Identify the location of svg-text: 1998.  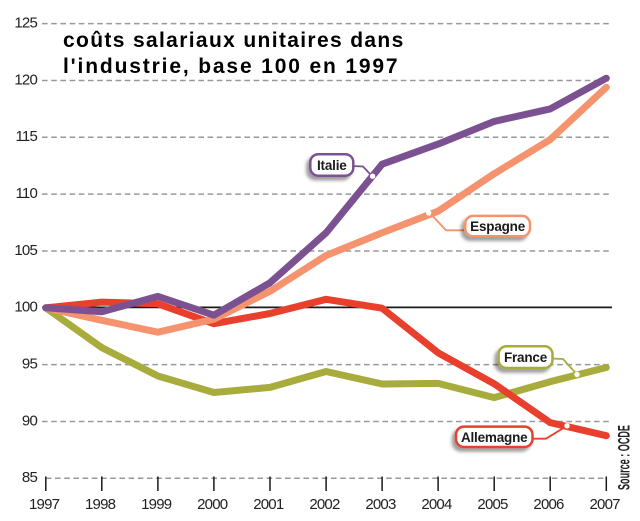
(100, 504).